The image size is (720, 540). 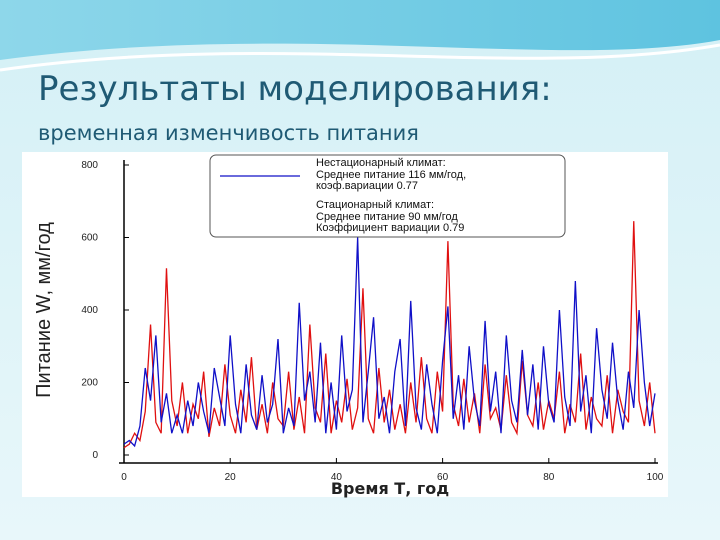 What do you see at coordinates (390, 228) in the screenshot?
I see `legend-description: Коэффициент вариации 0.79` at bounding box center [390, 228].